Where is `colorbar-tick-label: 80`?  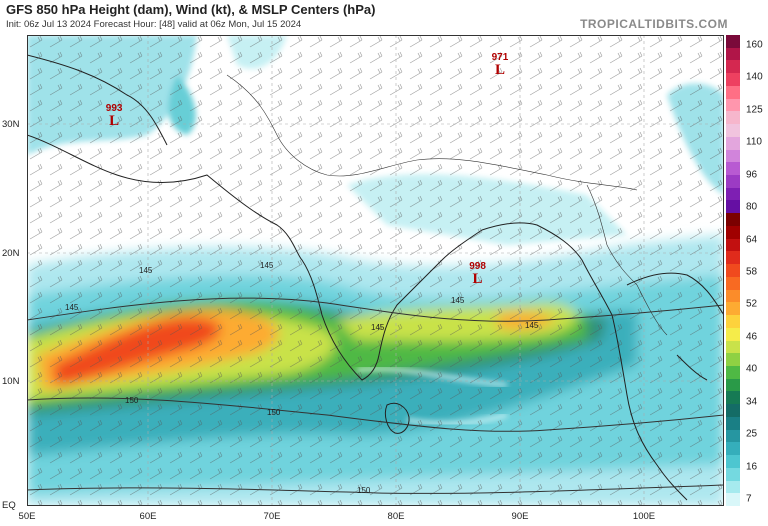
colorbar-tick-label: 80 is located at coordinates (752, 207).